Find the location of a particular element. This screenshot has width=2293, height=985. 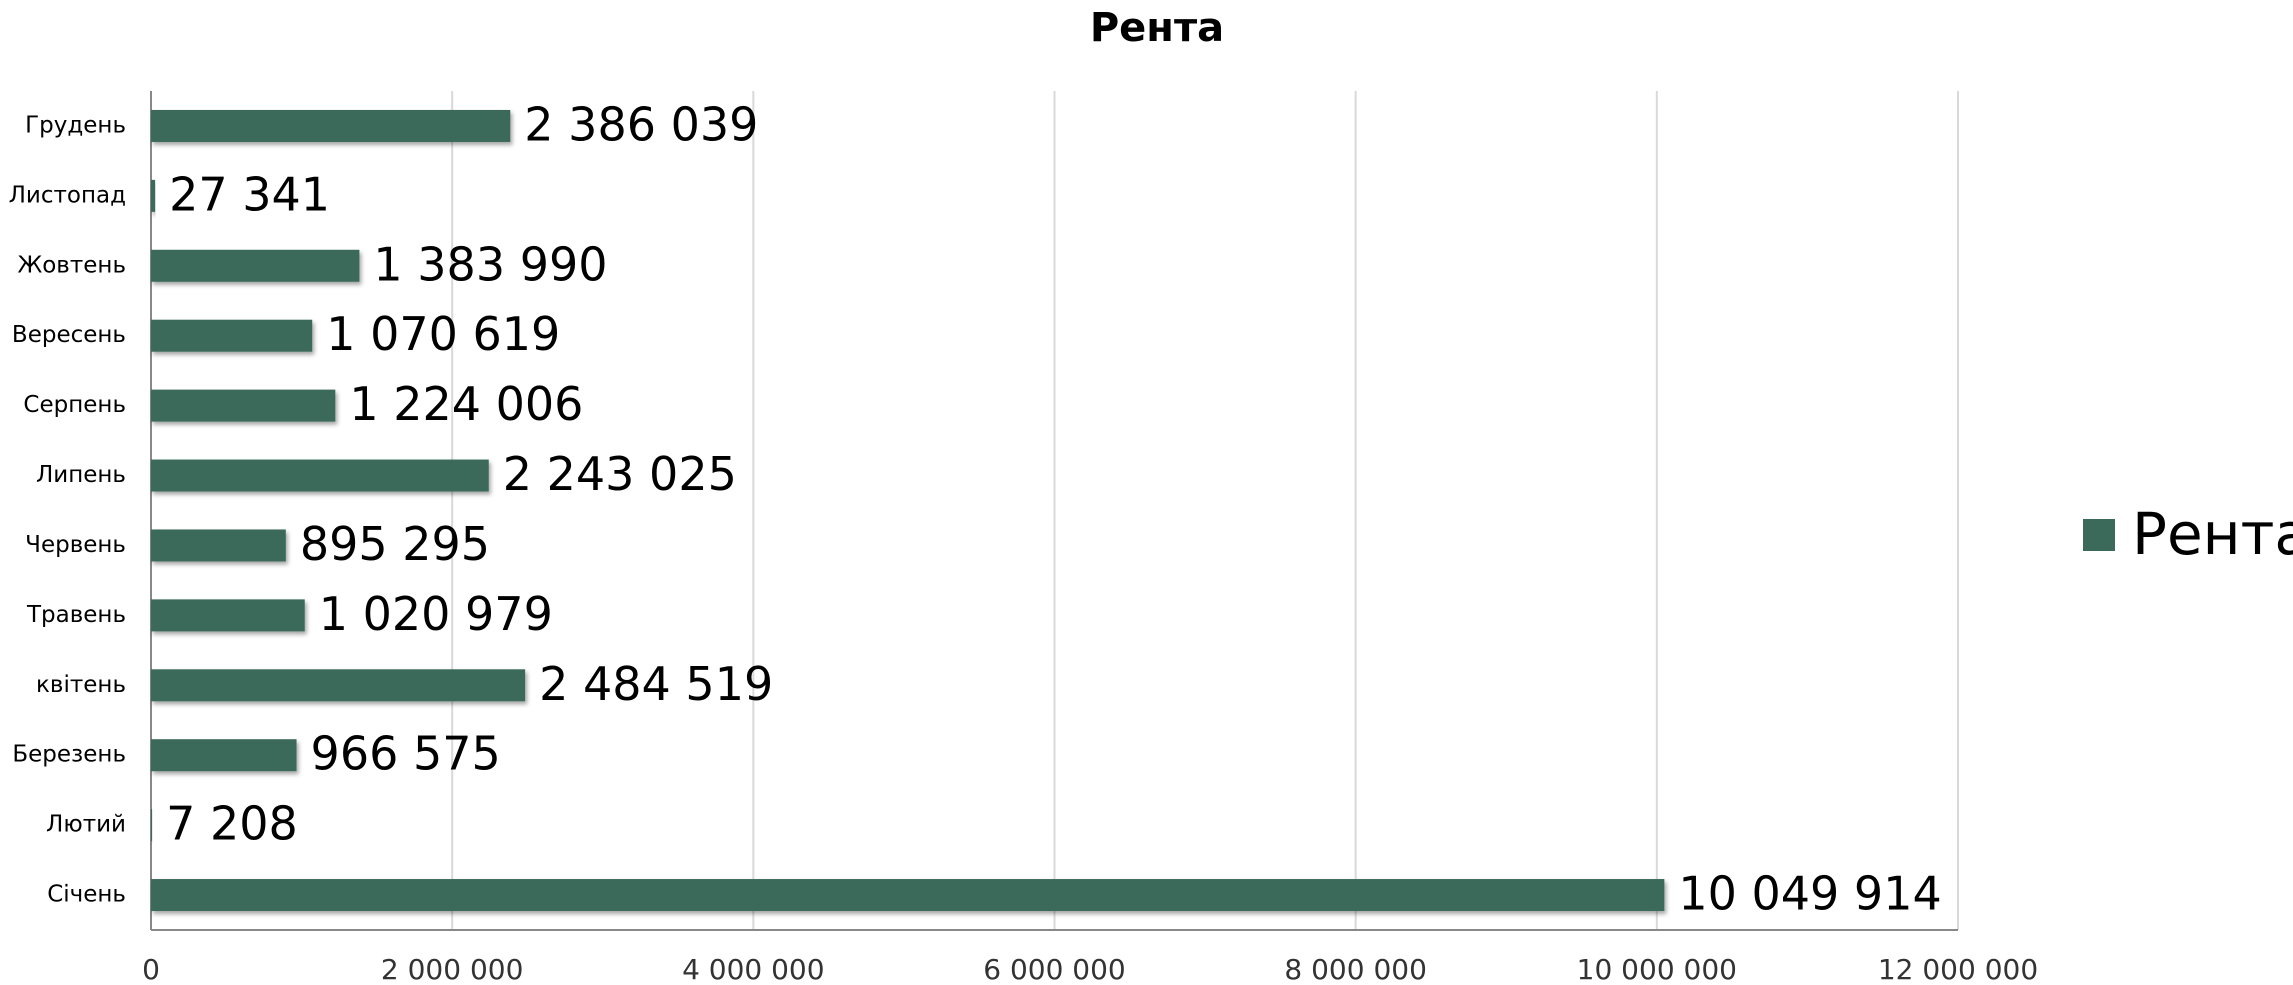

data-label: 27 341 is located at coordinates (249, 194).